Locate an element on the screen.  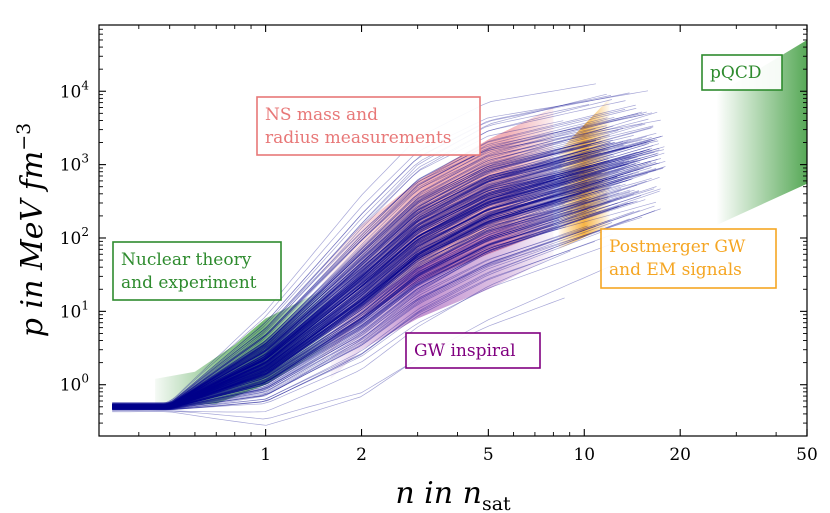
x-tick-label: 20 is located at coordinates (680, 455).